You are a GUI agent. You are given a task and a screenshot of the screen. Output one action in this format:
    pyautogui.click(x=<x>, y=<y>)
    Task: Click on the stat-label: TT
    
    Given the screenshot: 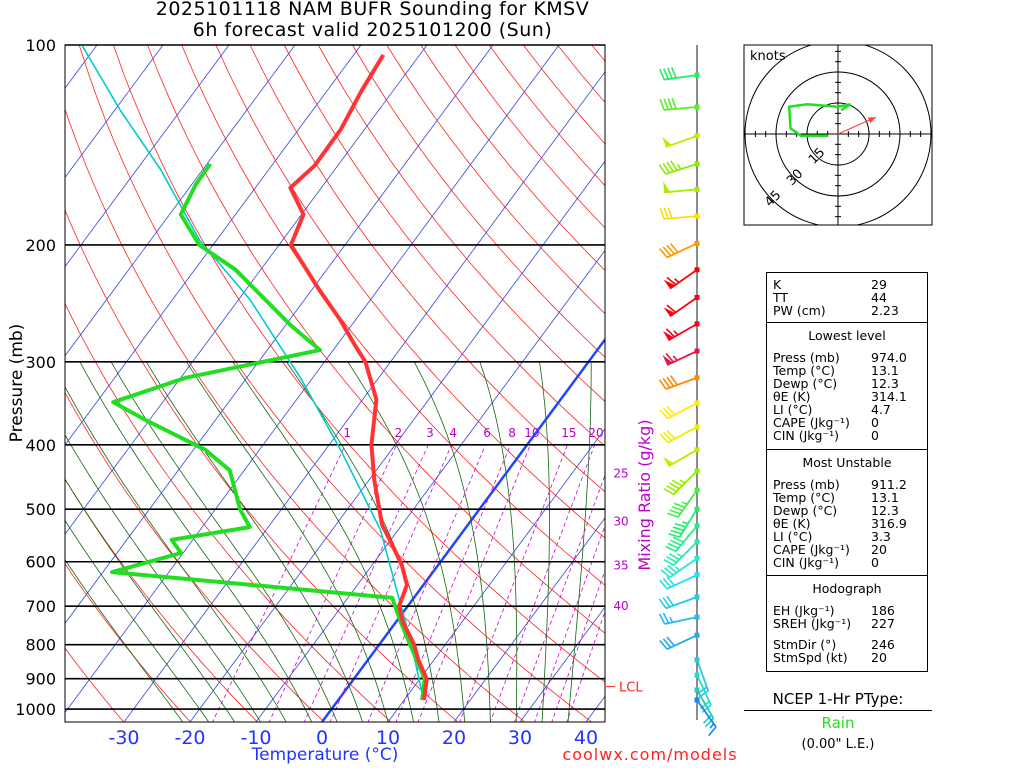 What is the action you would take?
    pyautogui.click(x=781, y=297)
    